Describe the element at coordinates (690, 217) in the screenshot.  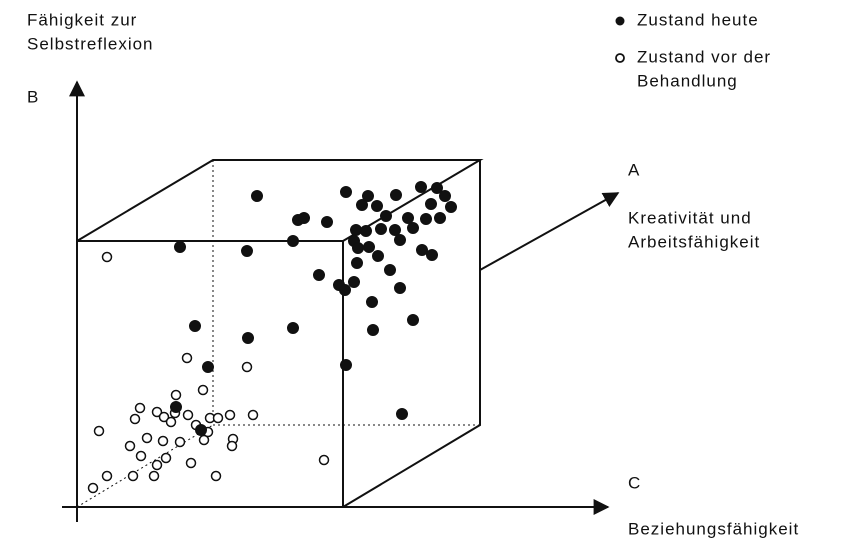
I see `axis-a-title: Kreativität und` at that location.